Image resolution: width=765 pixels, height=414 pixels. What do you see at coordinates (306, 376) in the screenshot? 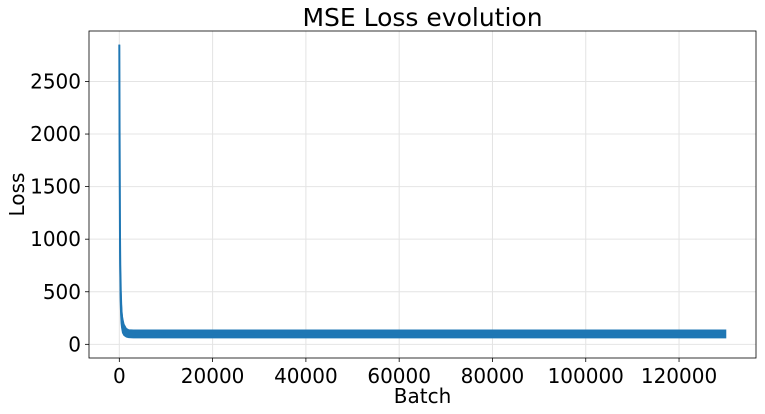
I see `x-tick-label: 40000` at bounding box center [306, 376].